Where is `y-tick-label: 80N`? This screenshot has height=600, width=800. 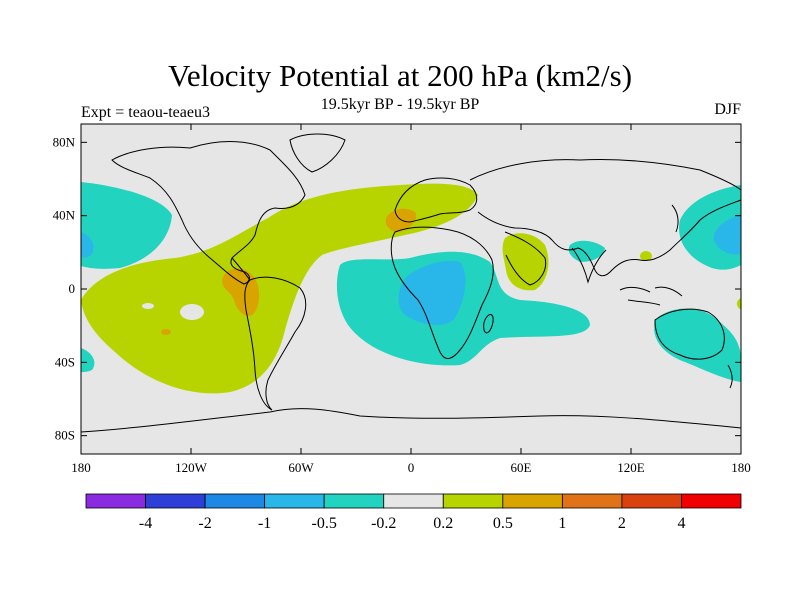 y-tick-label: 80N is located at coordinates (64, 141).